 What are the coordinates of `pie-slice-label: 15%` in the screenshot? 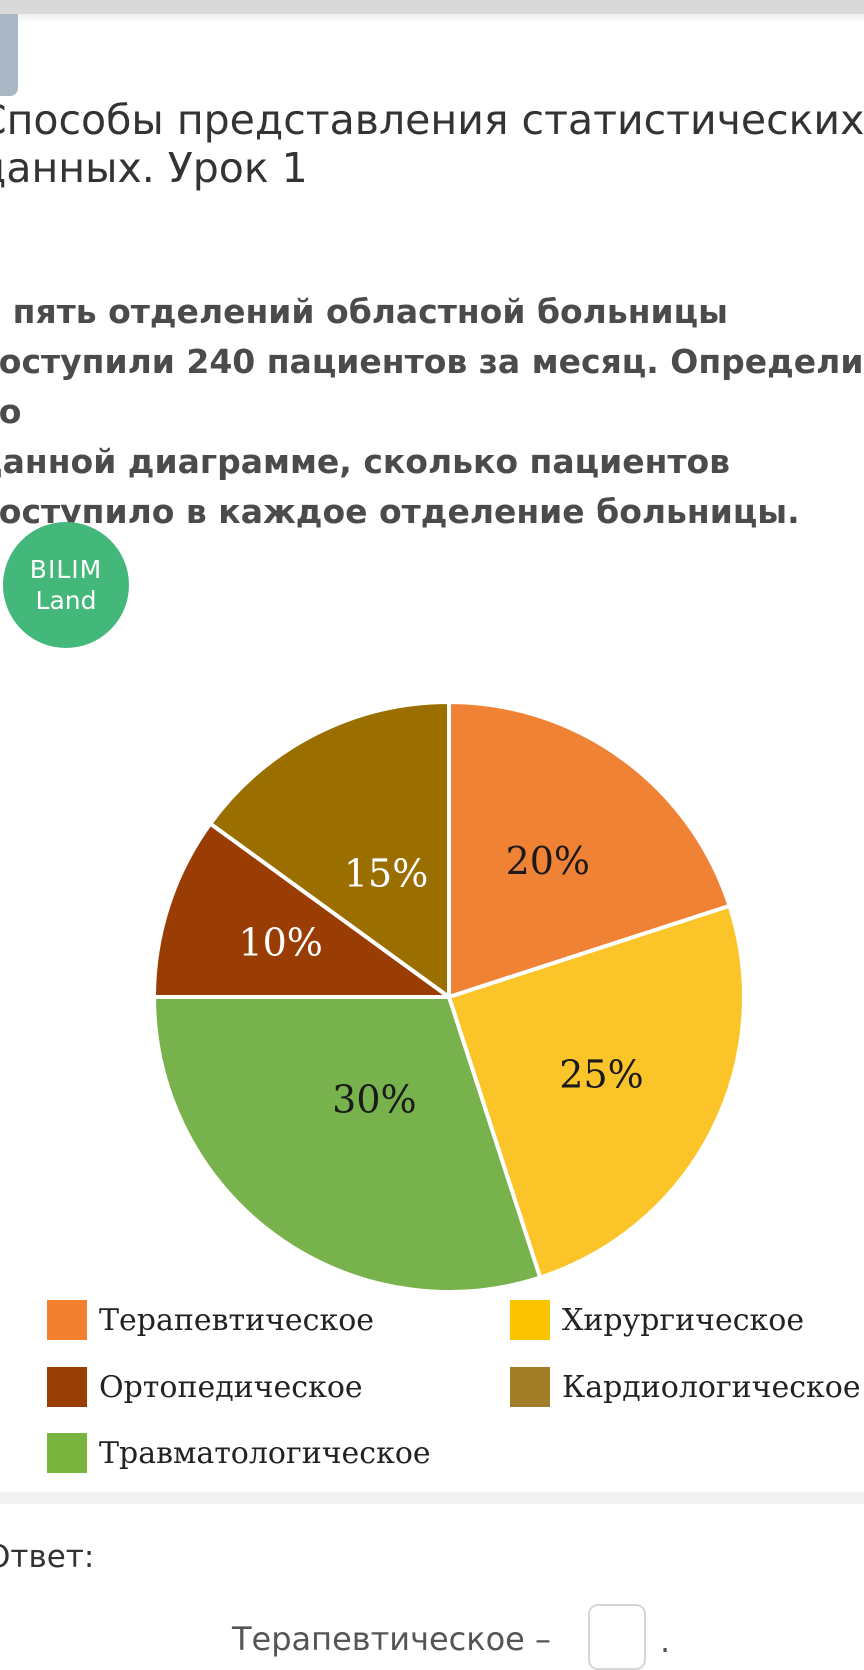 It's located at (386, 874).